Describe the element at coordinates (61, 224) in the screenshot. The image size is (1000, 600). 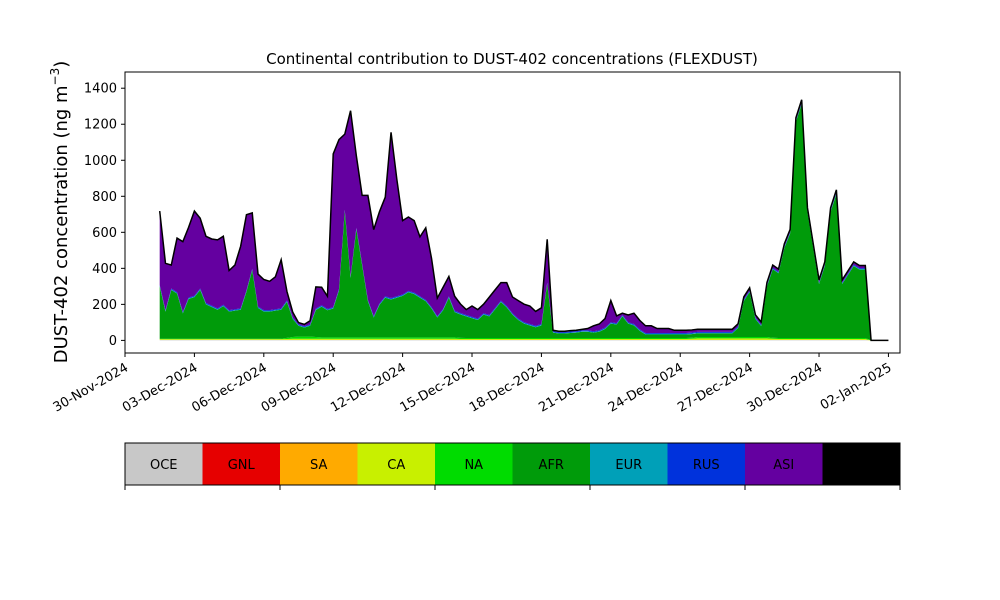
I see `y-axis-label-main: DUST-402 concentration (ng m` at that location.